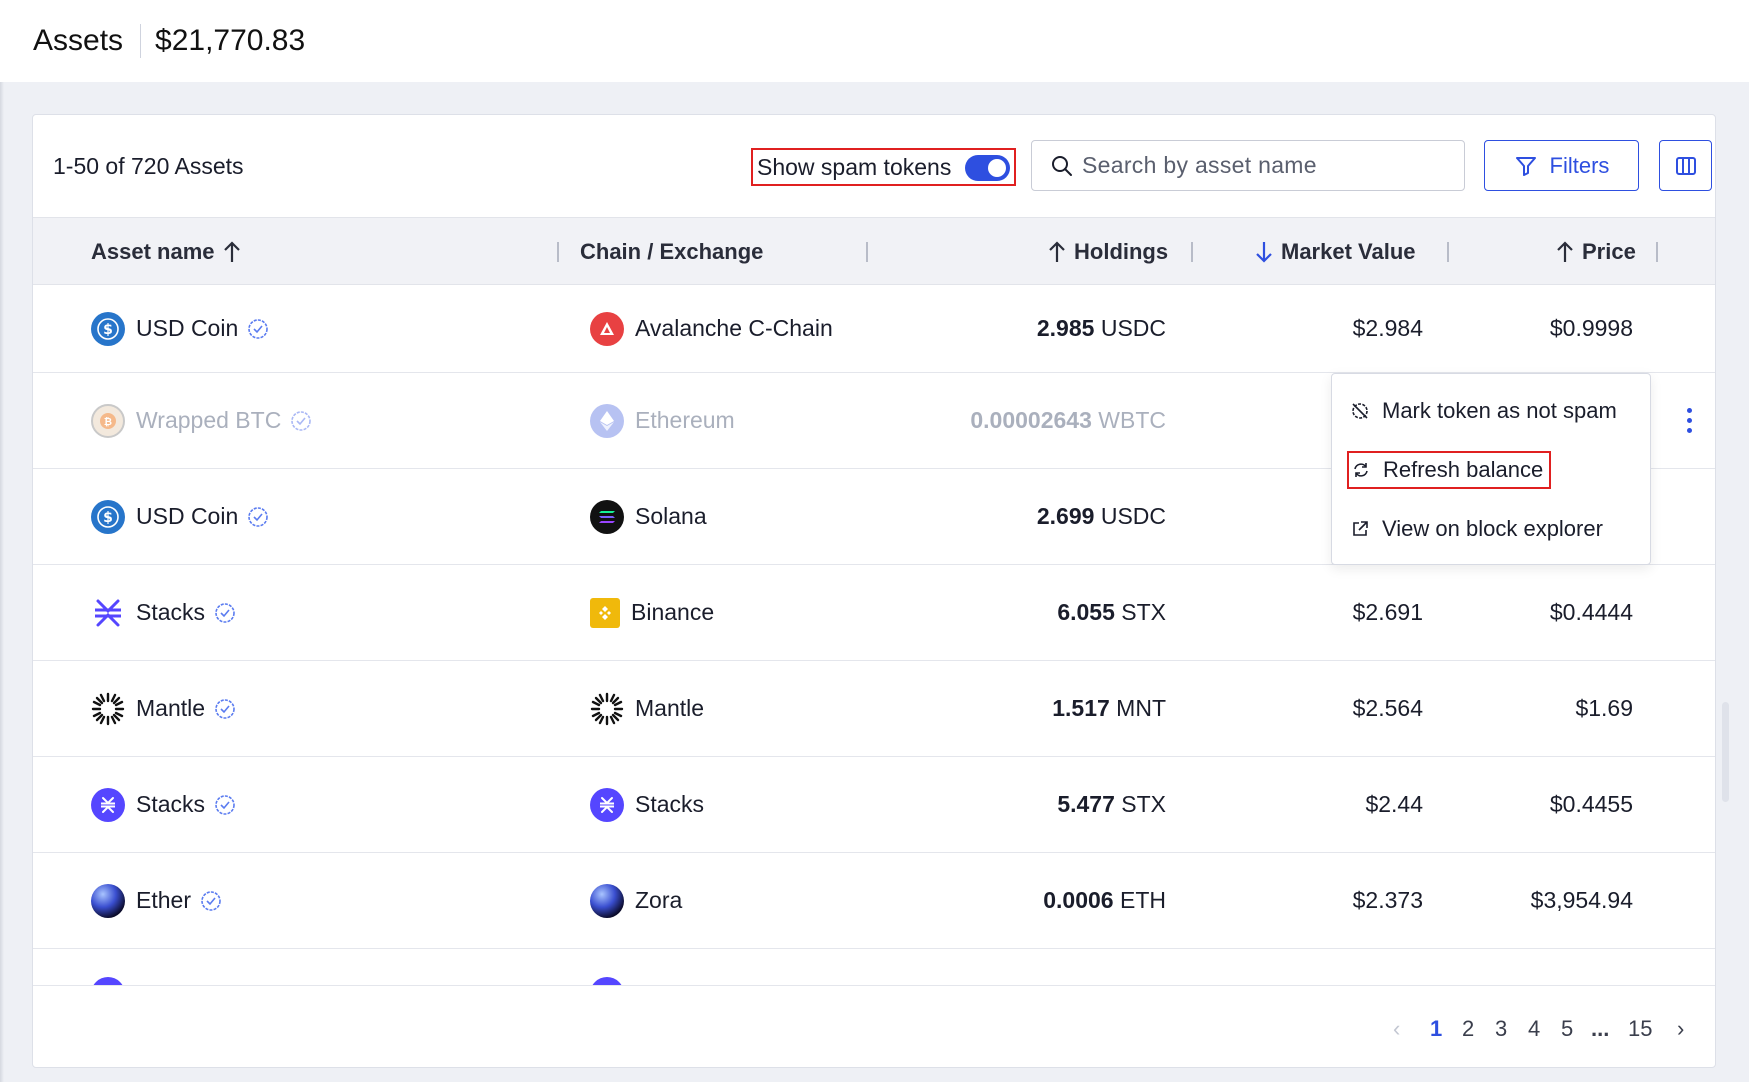  What do you see at coordinates (108, 900) in the screenshot?
I see `ether-icon` at bounding box center [108, 900].